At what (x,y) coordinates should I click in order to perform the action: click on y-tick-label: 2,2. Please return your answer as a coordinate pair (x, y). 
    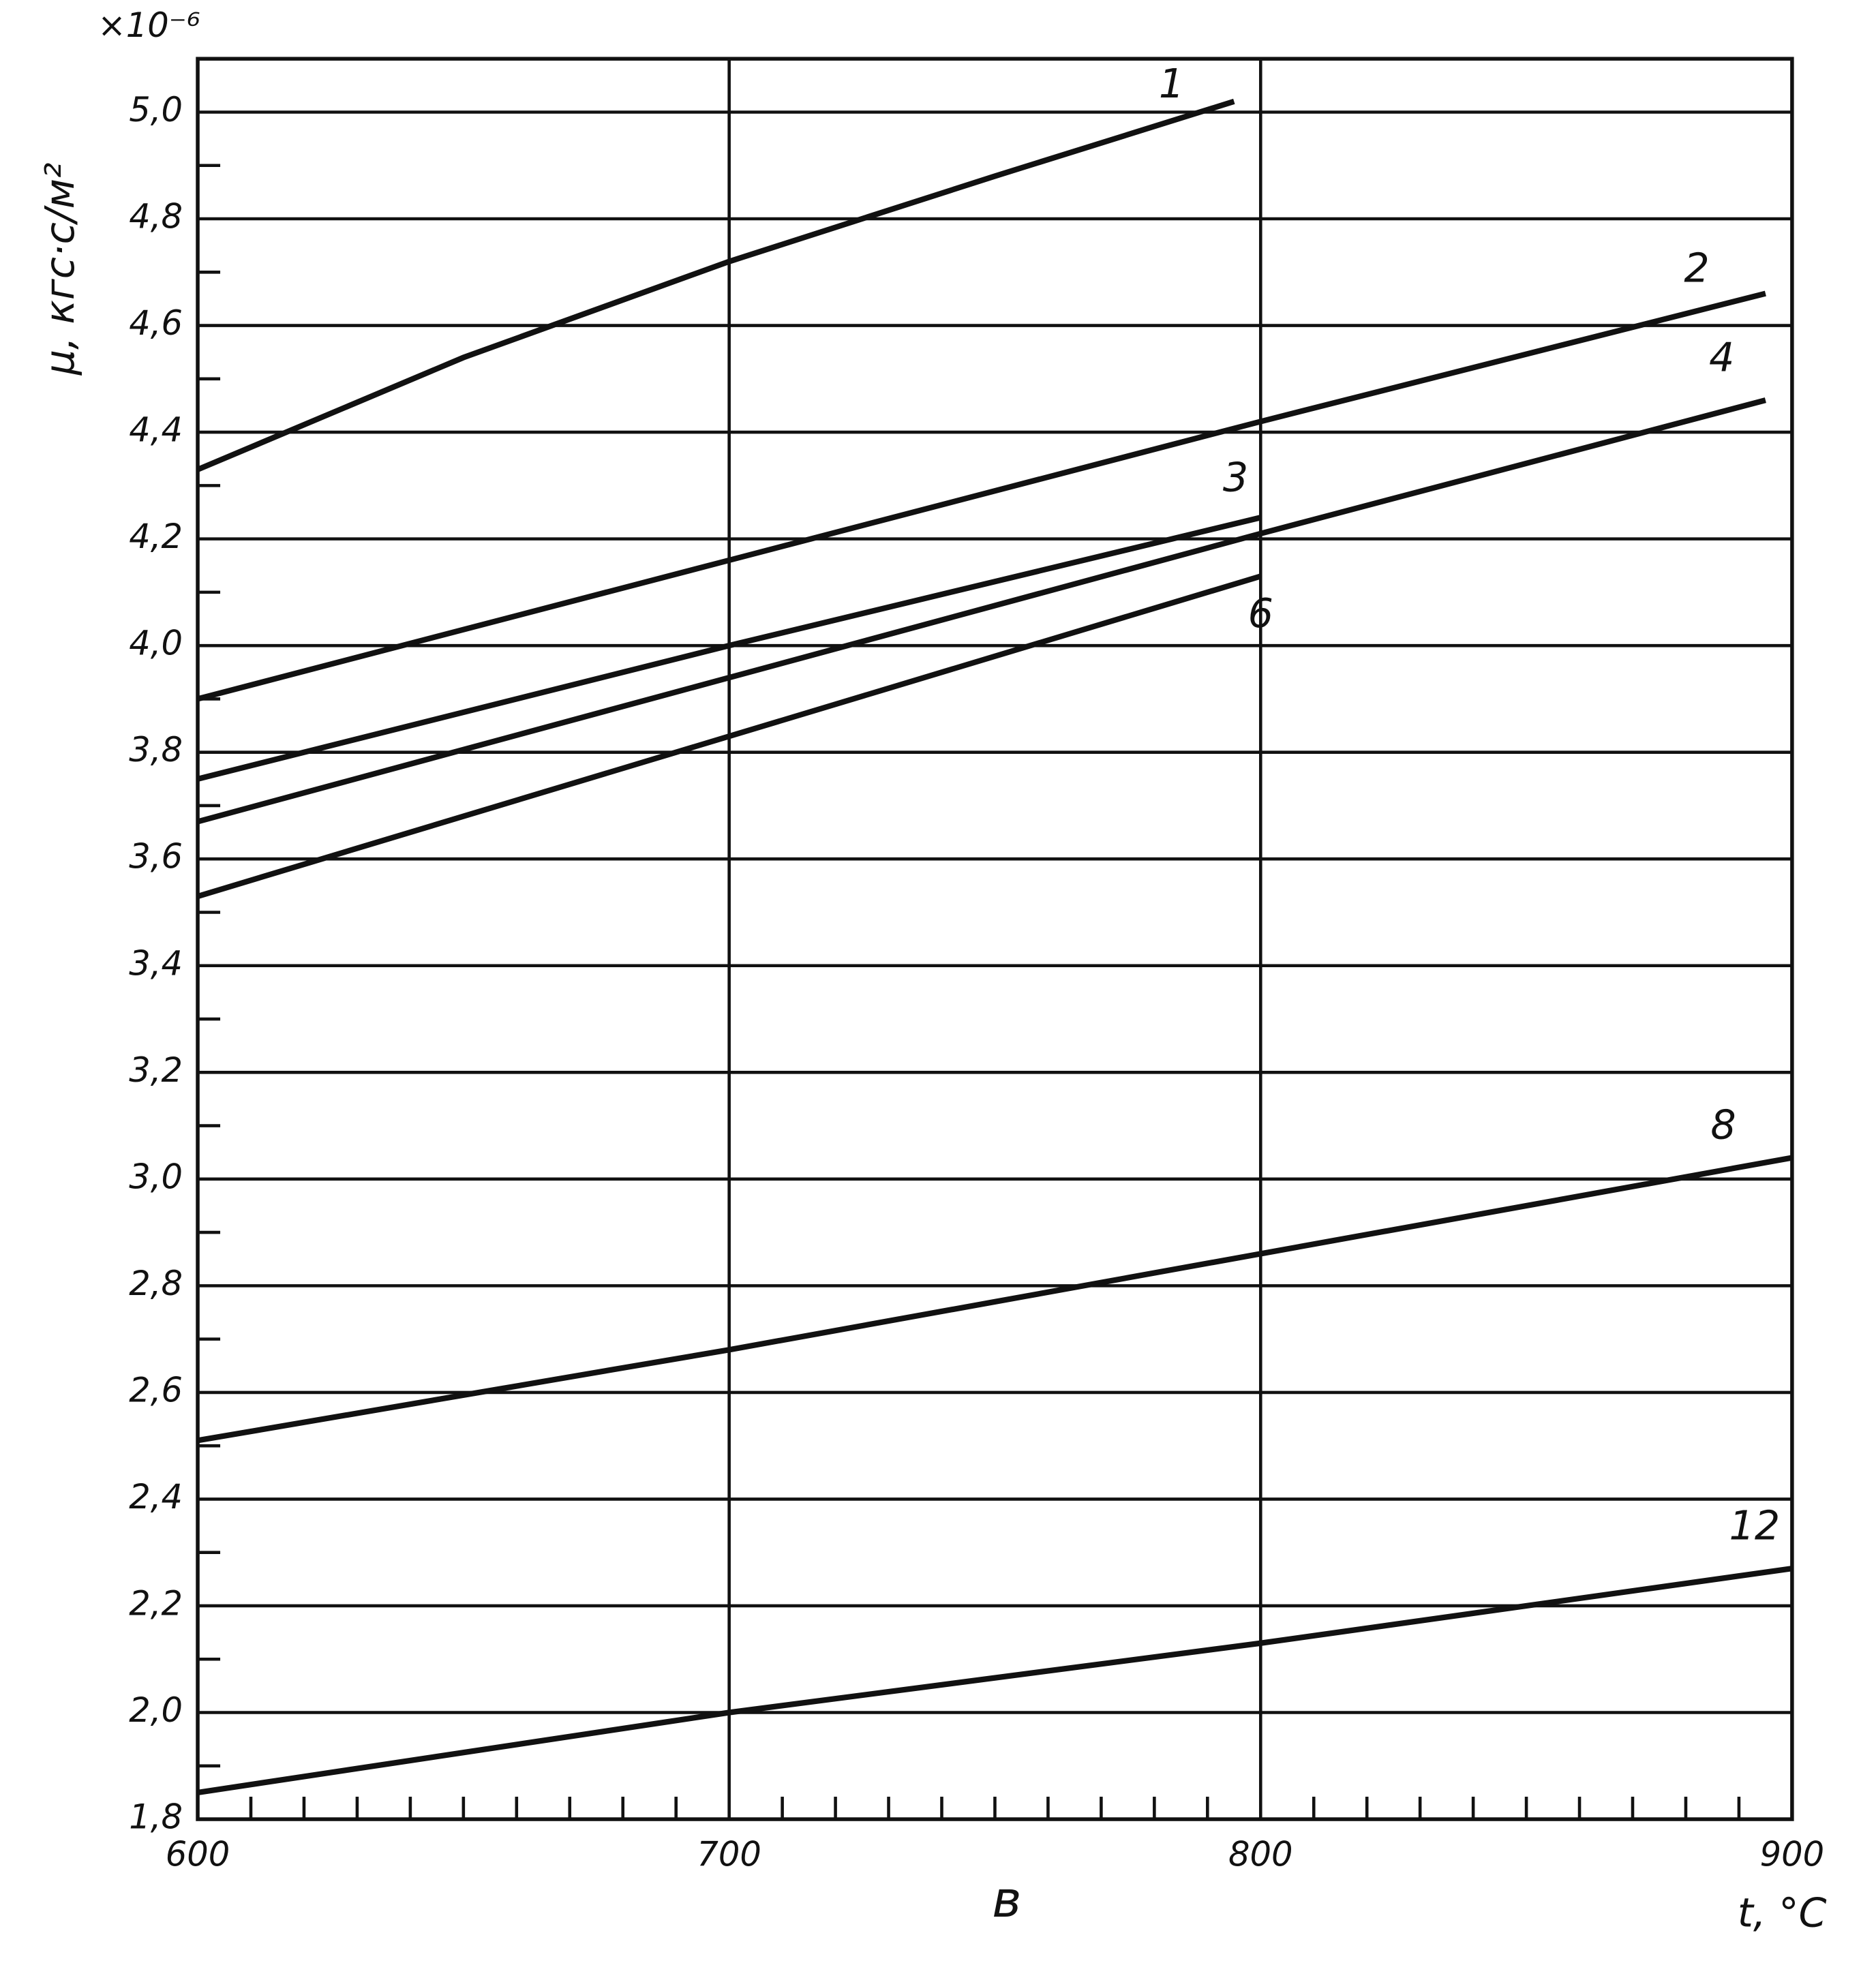
    Looking at the image, I should click on (156, 1603).